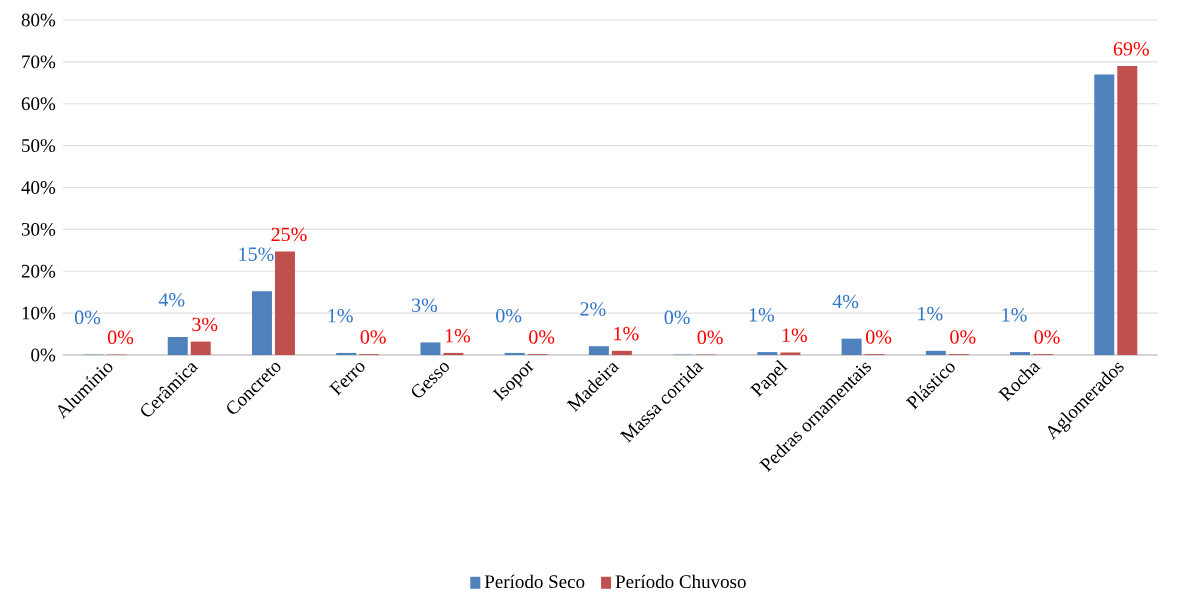 This screenshot has height=599, width=1202. What do you see at coordinates (256, 254) in the screenshot?
I see `data-label: 15%` at bounding box center [256, 254].